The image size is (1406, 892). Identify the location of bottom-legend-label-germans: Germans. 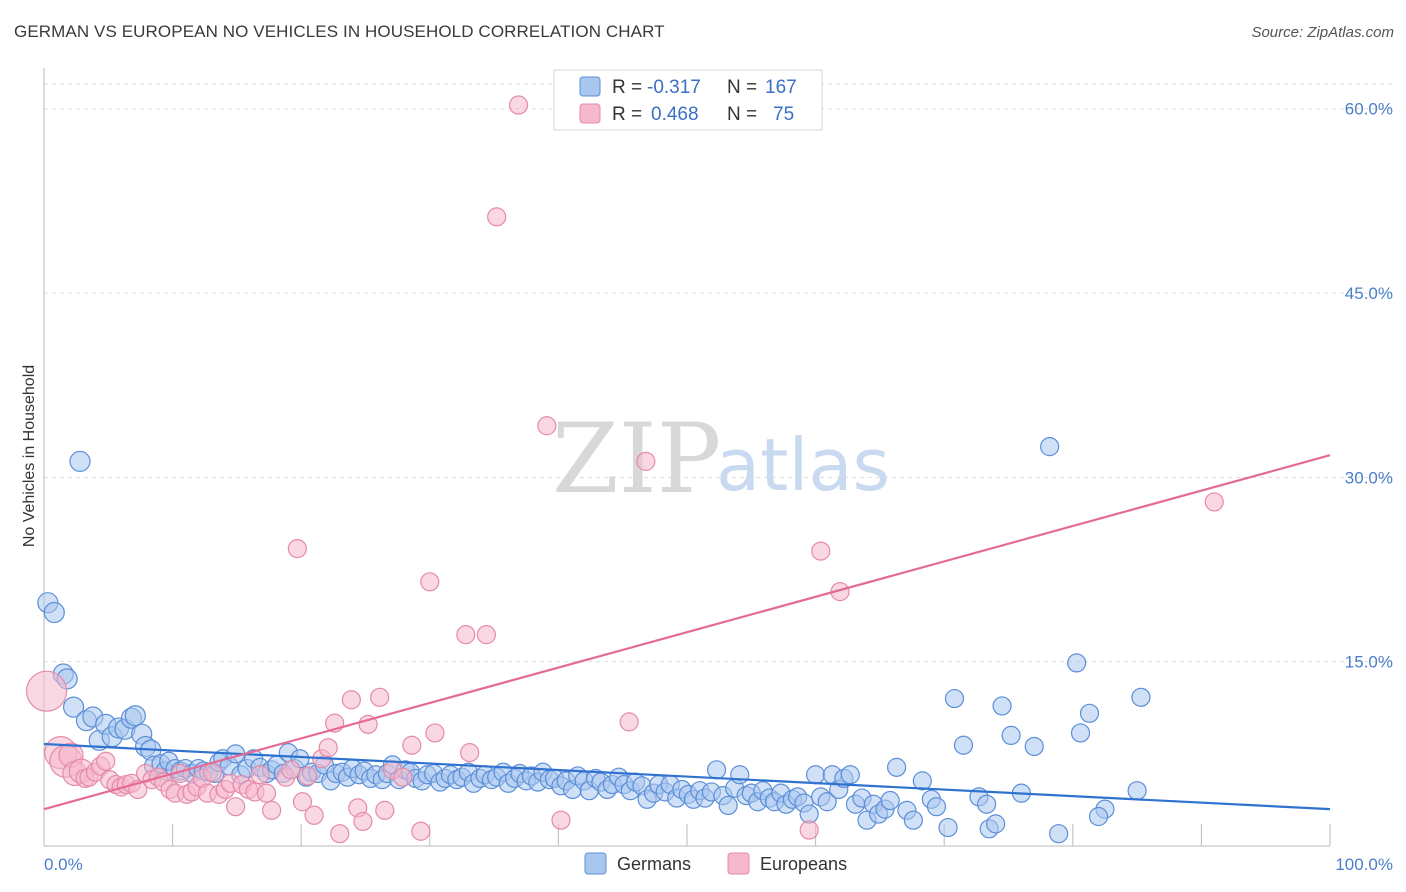
(654, 864).